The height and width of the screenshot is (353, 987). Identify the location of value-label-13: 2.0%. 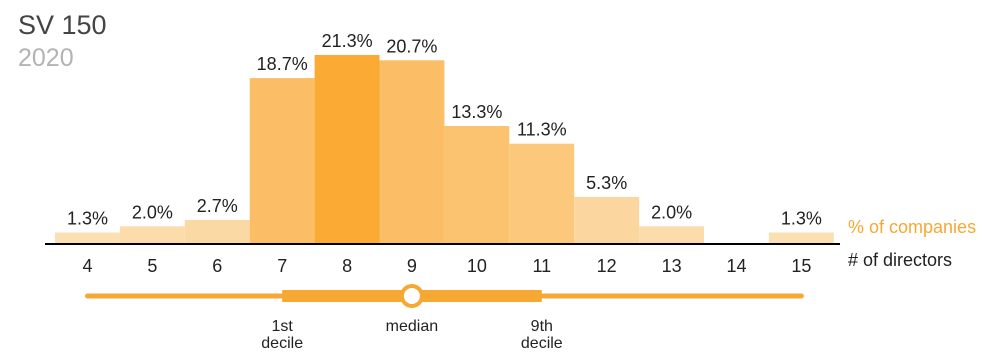
(671, 212).